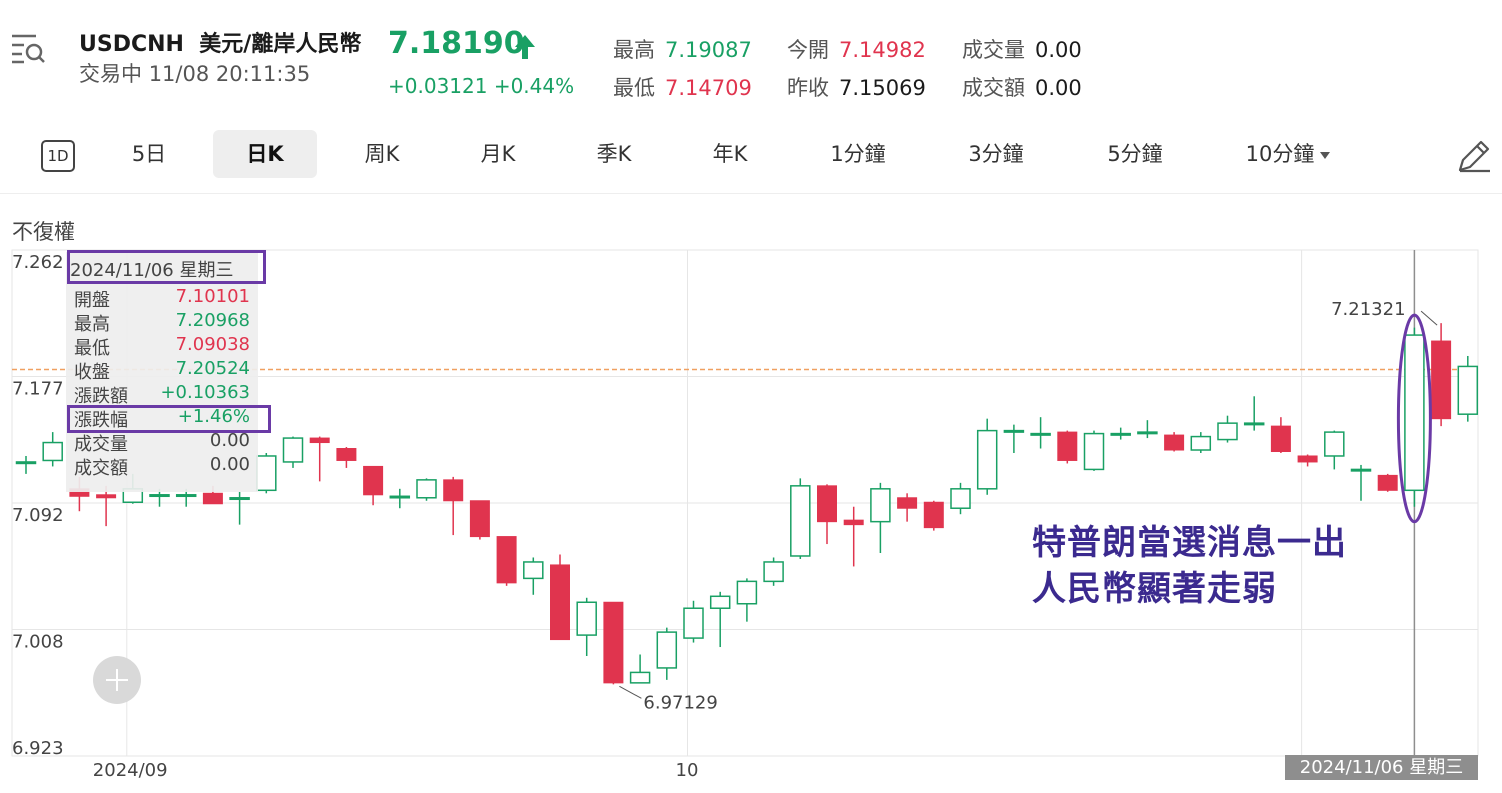 The height and width of the screenshot is (793, 1502). Describe the element at coordinates (265, 154) in the screenshot. I see `tab-daily-k: 日K` at that location.